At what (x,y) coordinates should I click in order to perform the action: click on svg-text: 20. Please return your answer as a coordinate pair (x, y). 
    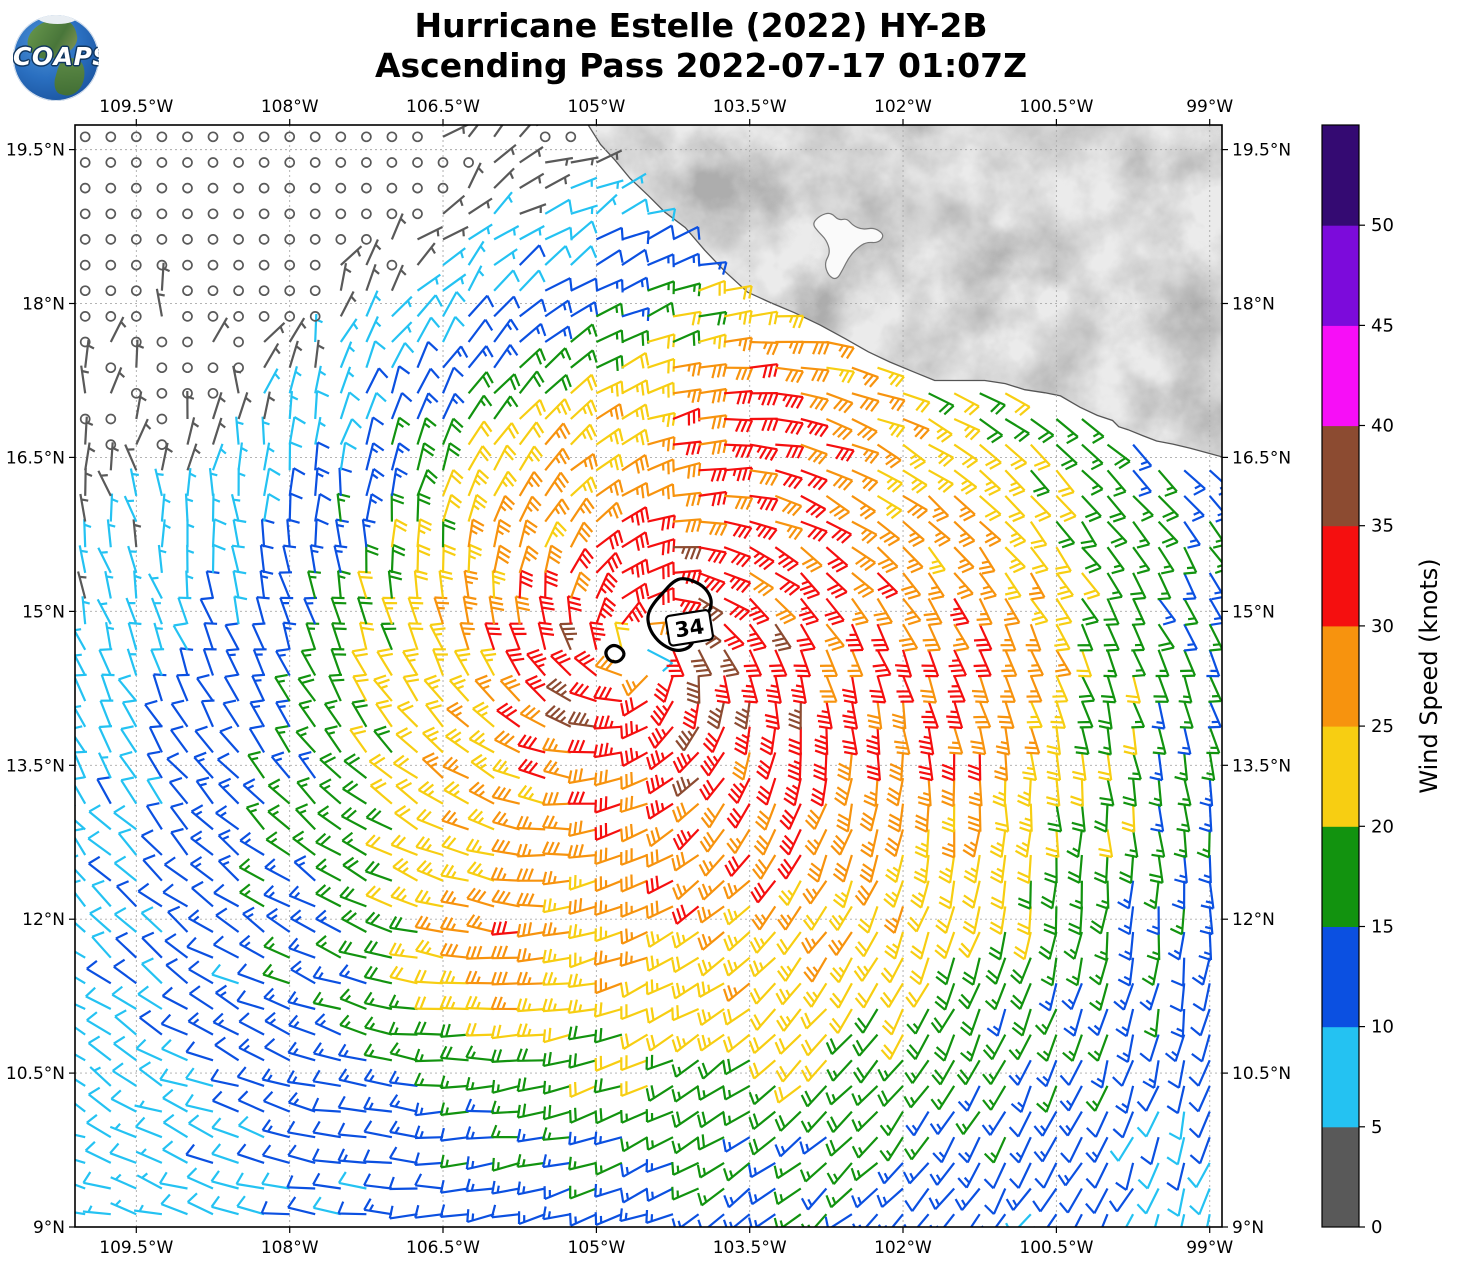
    Looking at the image, I should click on (1382, 826).